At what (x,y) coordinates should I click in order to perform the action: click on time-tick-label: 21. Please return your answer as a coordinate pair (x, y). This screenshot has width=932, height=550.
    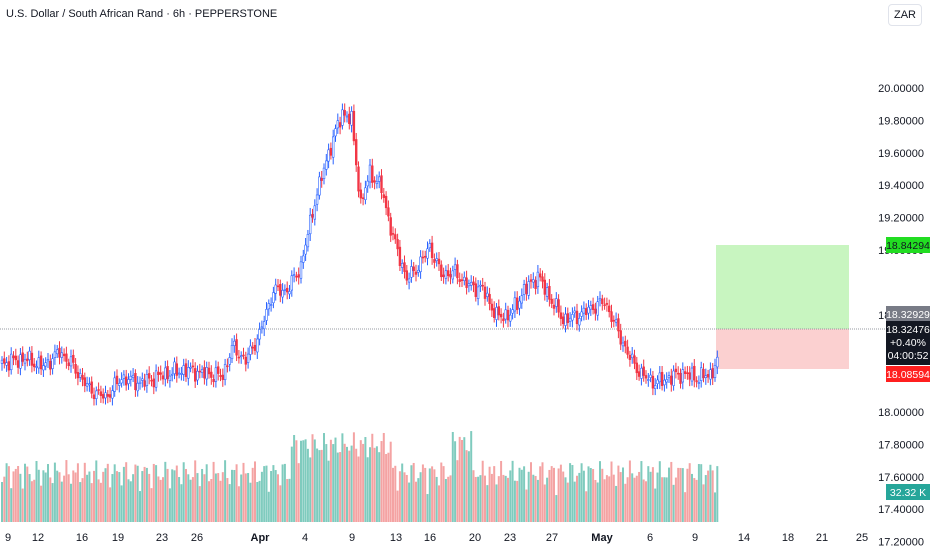
    Looking at the image, I should click on (822, 538).